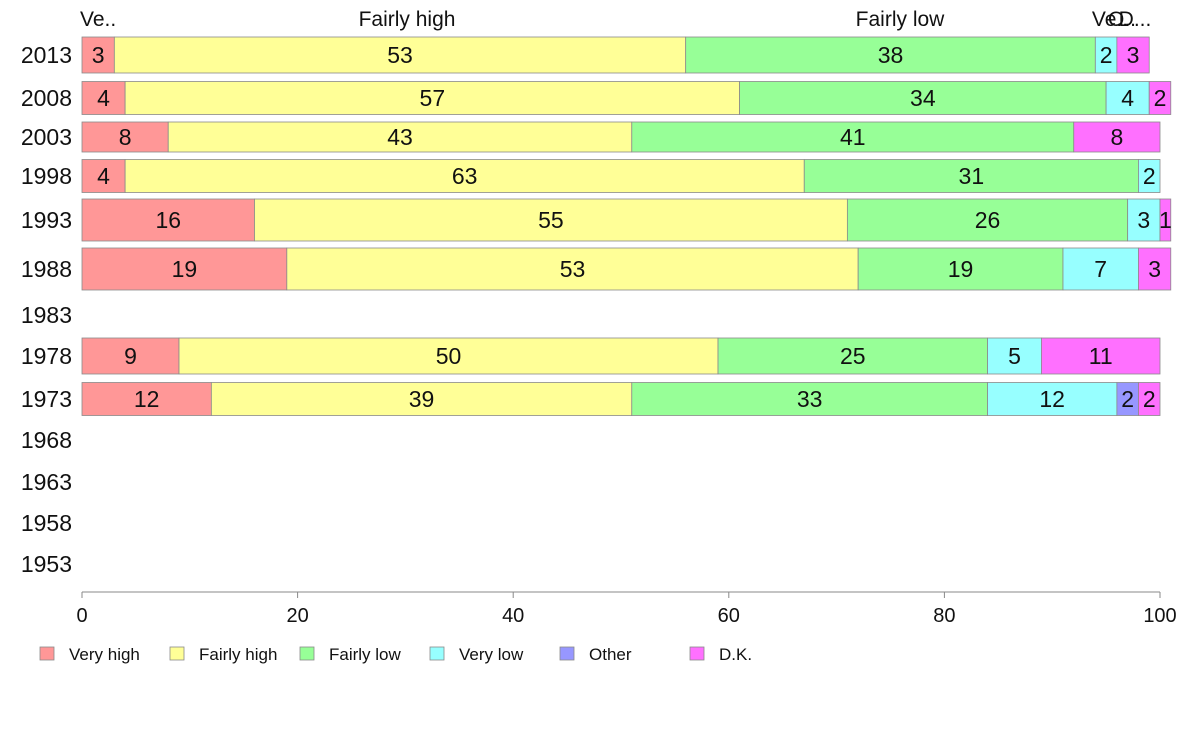 This screenshot has height=736, width=1188. What do you see at coordinates (1122, 19) in the screenshot?
I see `top-label-4: O..` at bounding box center [1122, 19].